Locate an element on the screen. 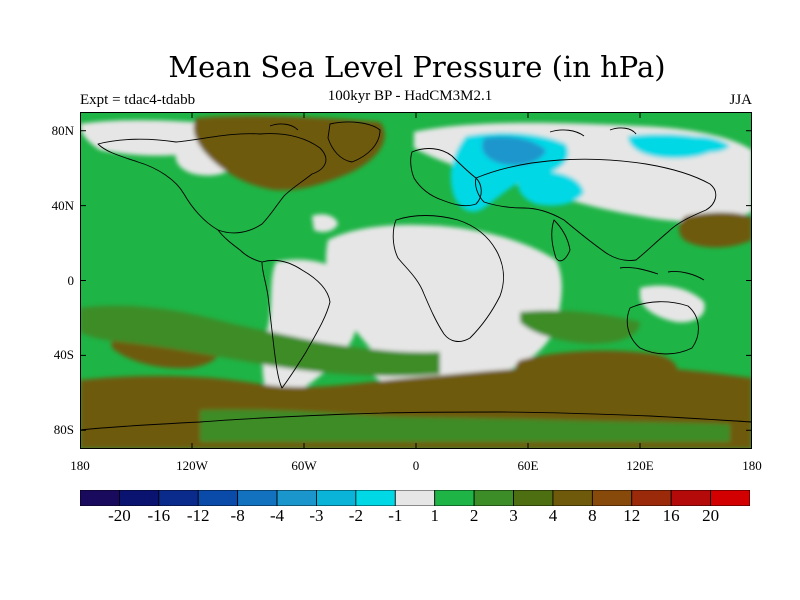 The height and width of the screenshot is (600, 800). lon-tick-label: 120E is located at coordinates (640, 465).